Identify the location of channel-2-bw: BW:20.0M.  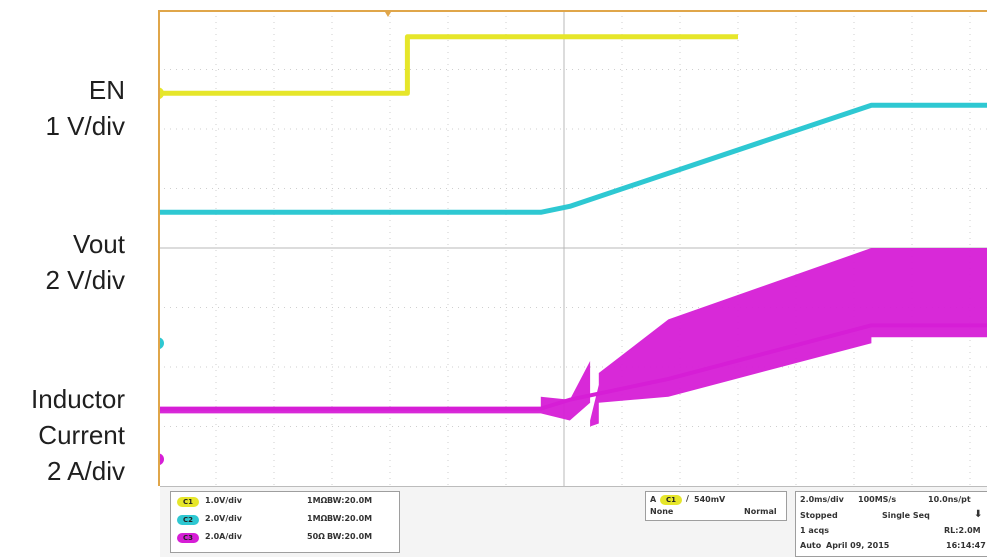
(350, 518).